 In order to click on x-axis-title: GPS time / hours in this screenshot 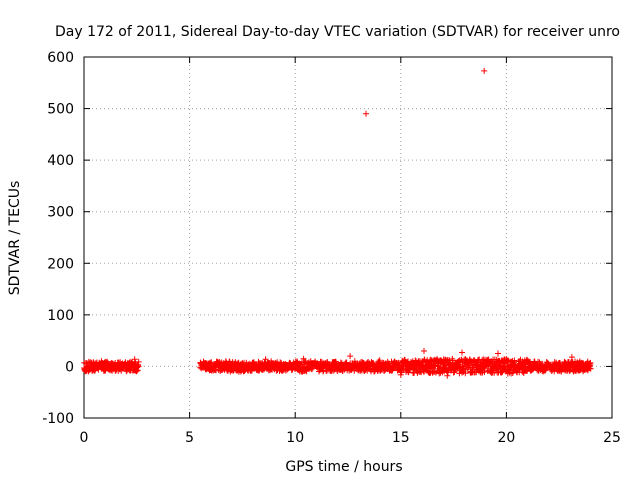, I will do `click(343, 467)`.